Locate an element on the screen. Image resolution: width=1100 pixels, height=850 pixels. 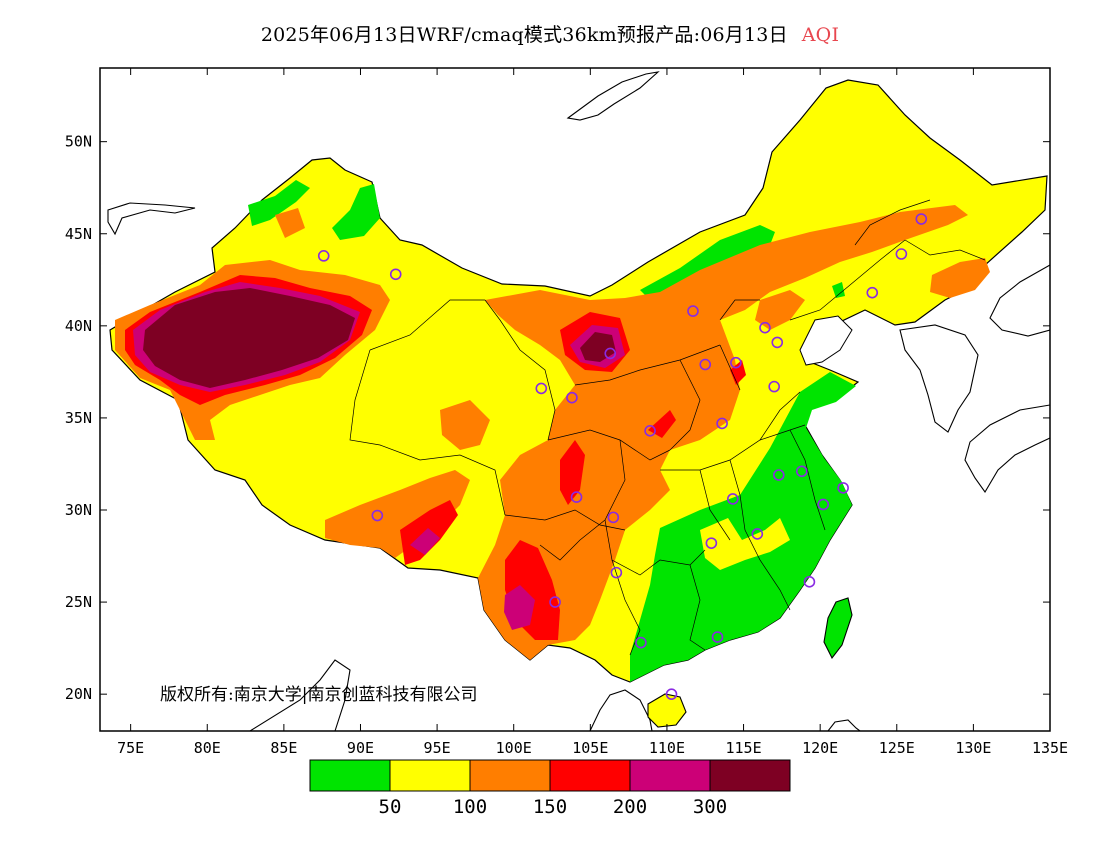
x-tick-label: 110E is located at coordinates (667, 748).